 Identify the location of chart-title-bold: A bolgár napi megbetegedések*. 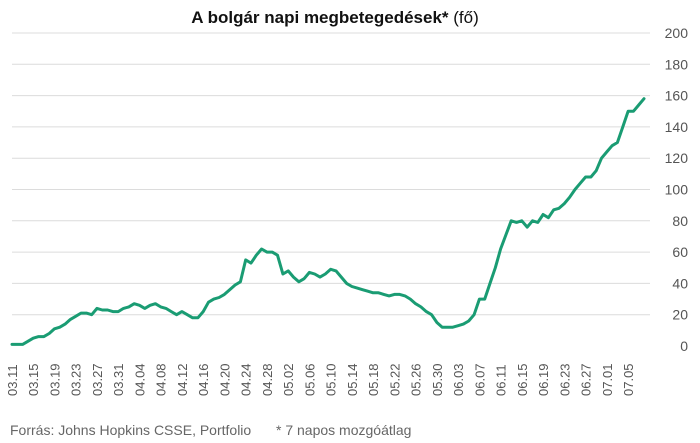
(320, 17).